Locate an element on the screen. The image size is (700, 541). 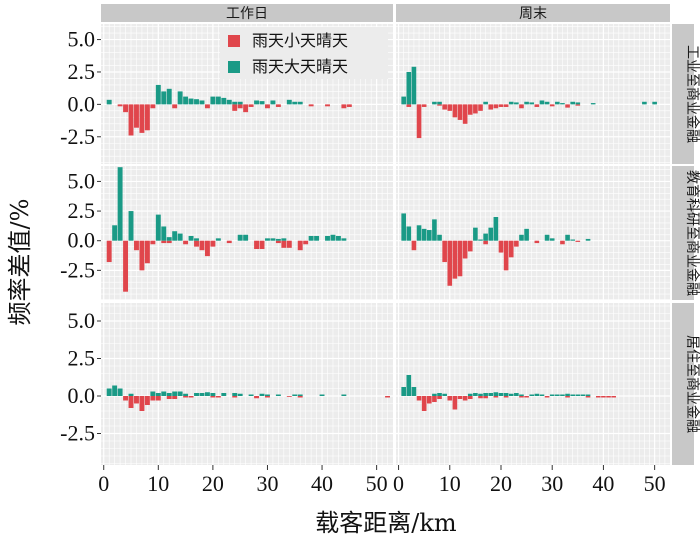
facet-strip-row is located at coordinates (683, 233).